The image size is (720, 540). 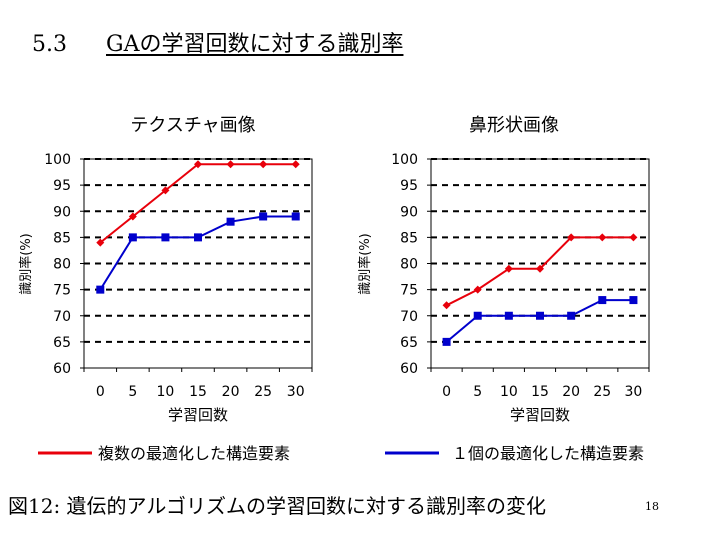 What do you see at coordinates (548, 453) in the screenshot?
I see `legend-label-single: １個の最適化した構造要素` at bounding box center [548, 453].